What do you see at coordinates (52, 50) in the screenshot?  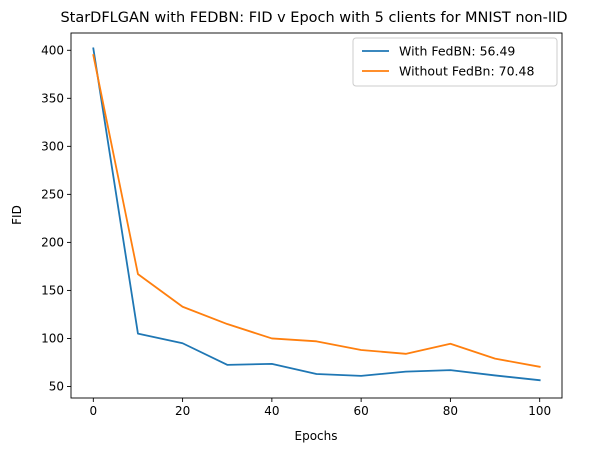 I see `y-tick-label: 400` at bounding box center [52, 50].